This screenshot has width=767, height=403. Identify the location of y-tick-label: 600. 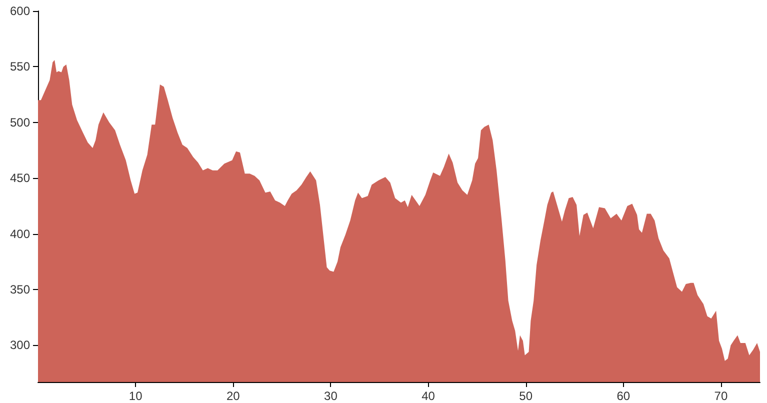
(20, 11).